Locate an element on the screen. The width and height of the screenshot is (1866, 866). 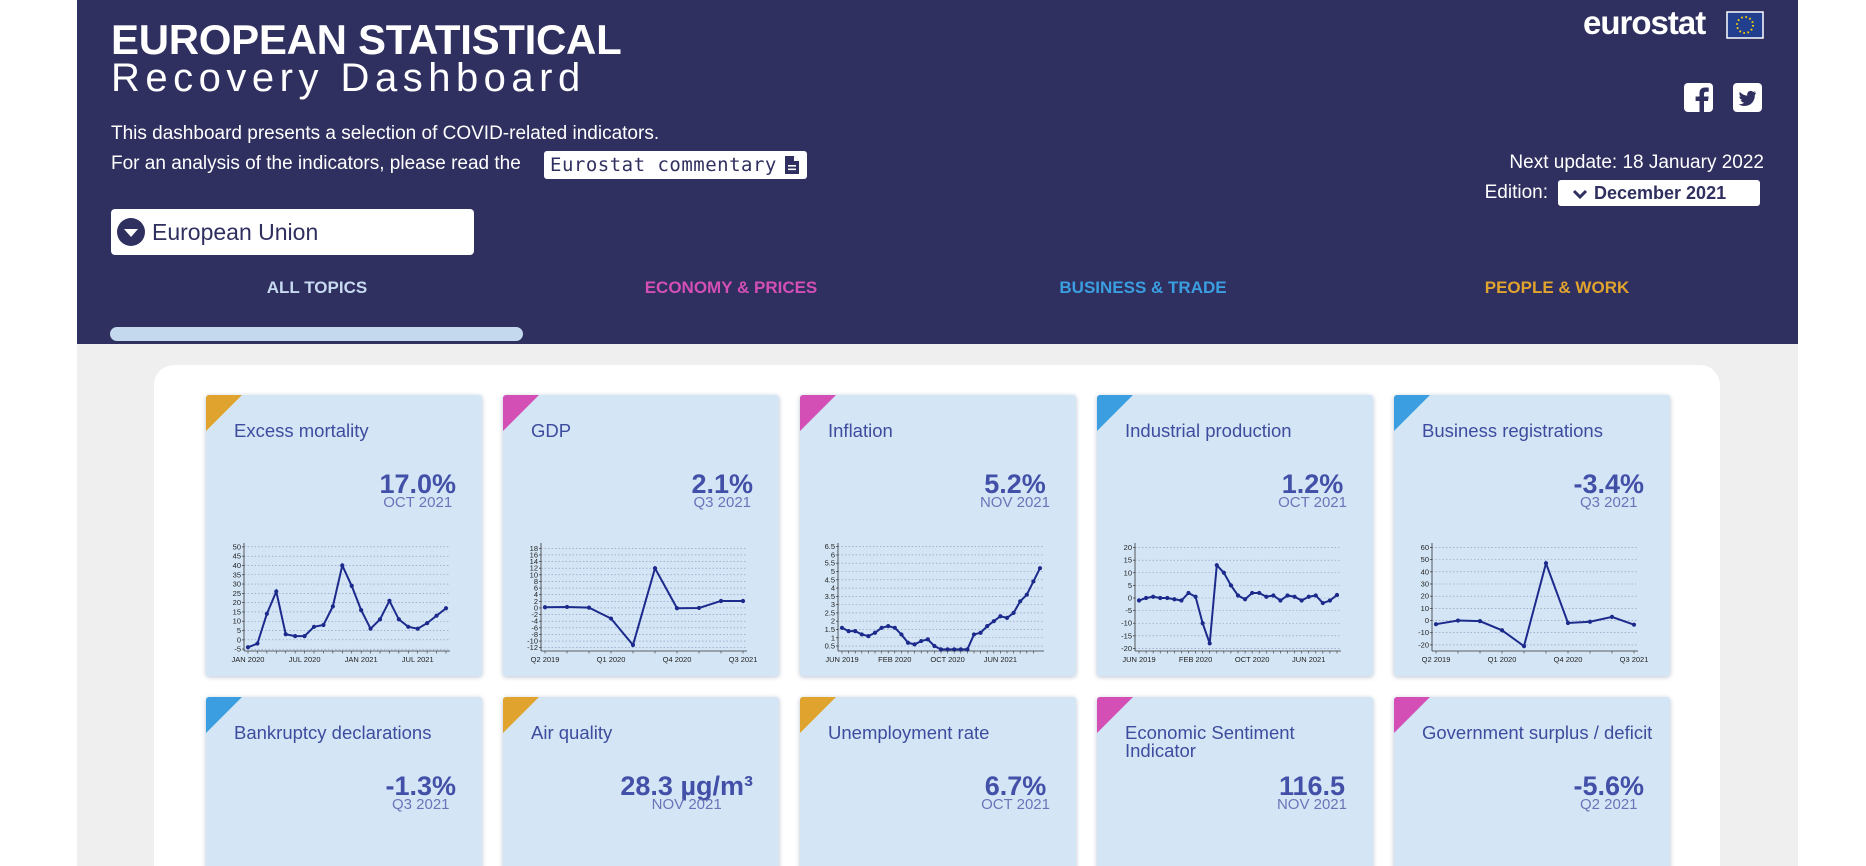
x-tick-label: JUN 2021 is located at coordinates (1000, 659).